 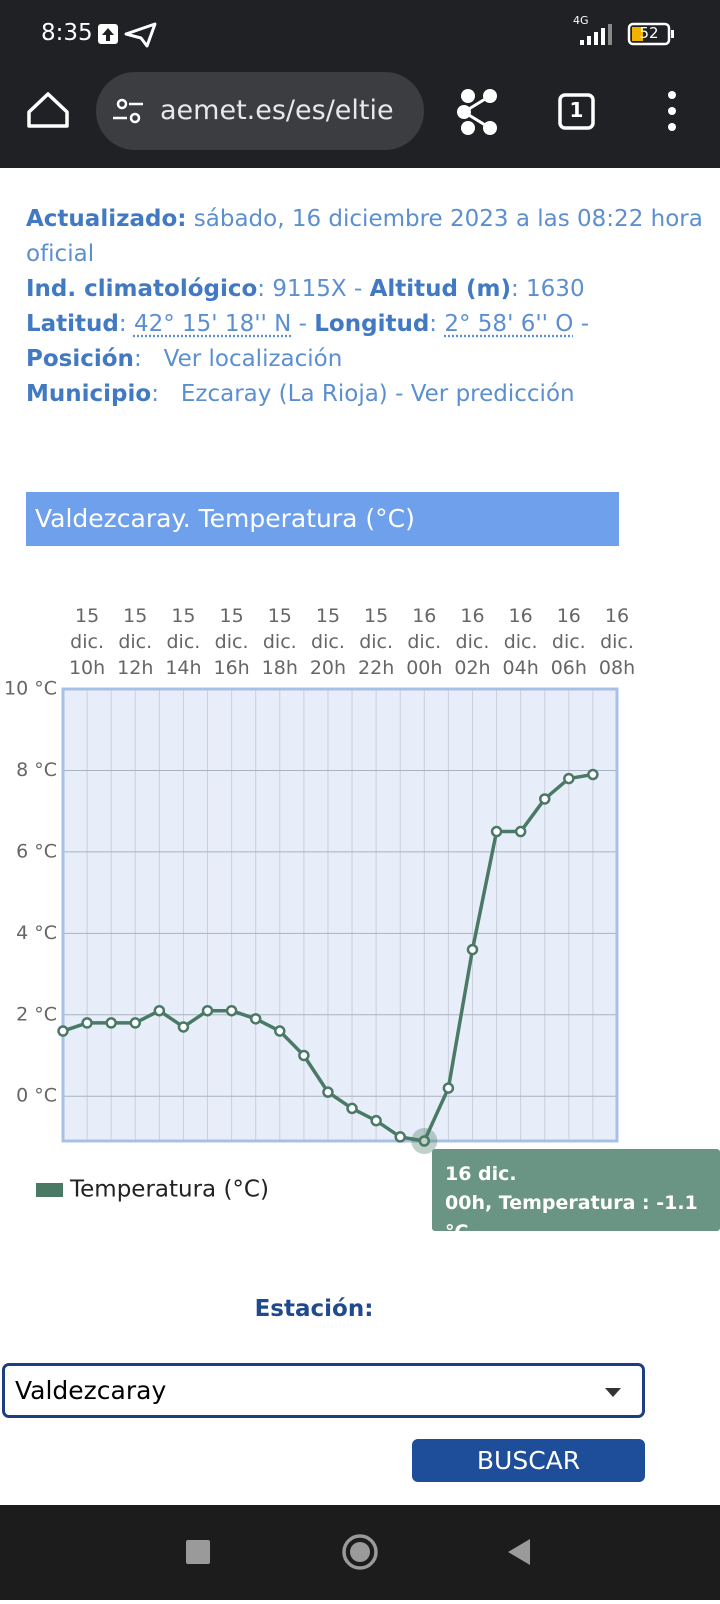 What do you see at coordinates (280, 642) in the screenshot?
I see `x-tick-label: 15 dic. 18h` at bounding box center [280, 642].